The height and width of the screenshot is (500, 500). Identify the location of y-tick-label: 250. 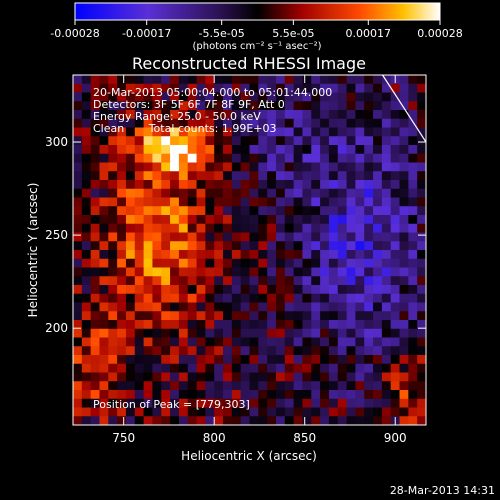
(56, 235).